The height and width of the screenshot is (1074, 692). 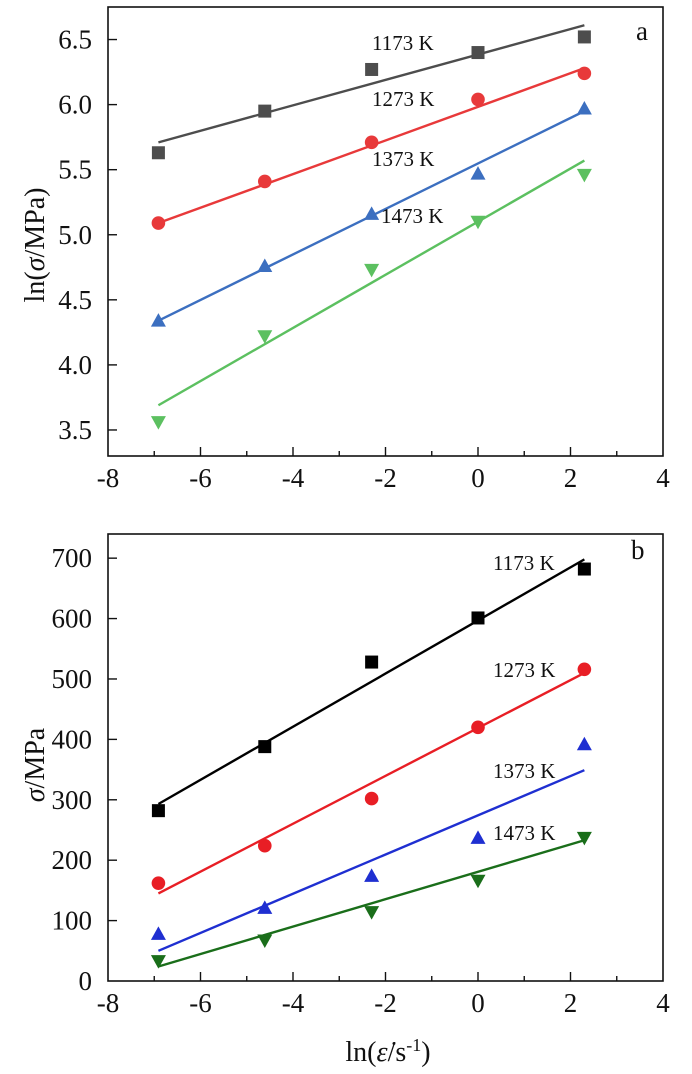 I want to click on y-tick-label: 0, so click(x=86, y=981).